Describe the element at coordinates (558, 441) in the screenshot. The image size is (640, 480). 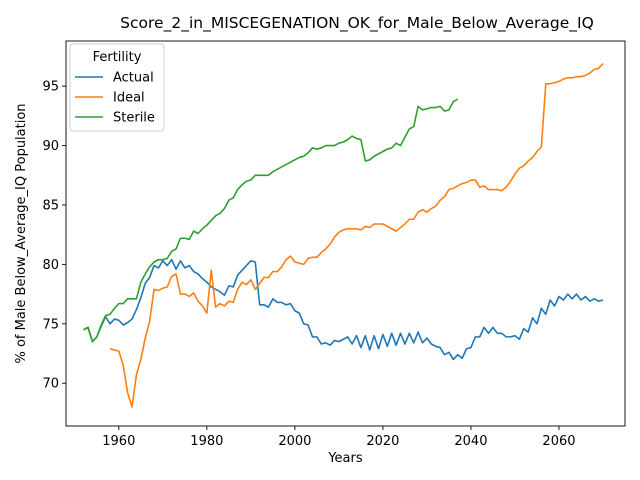
I see `x-tick-label: 2060` at that location.